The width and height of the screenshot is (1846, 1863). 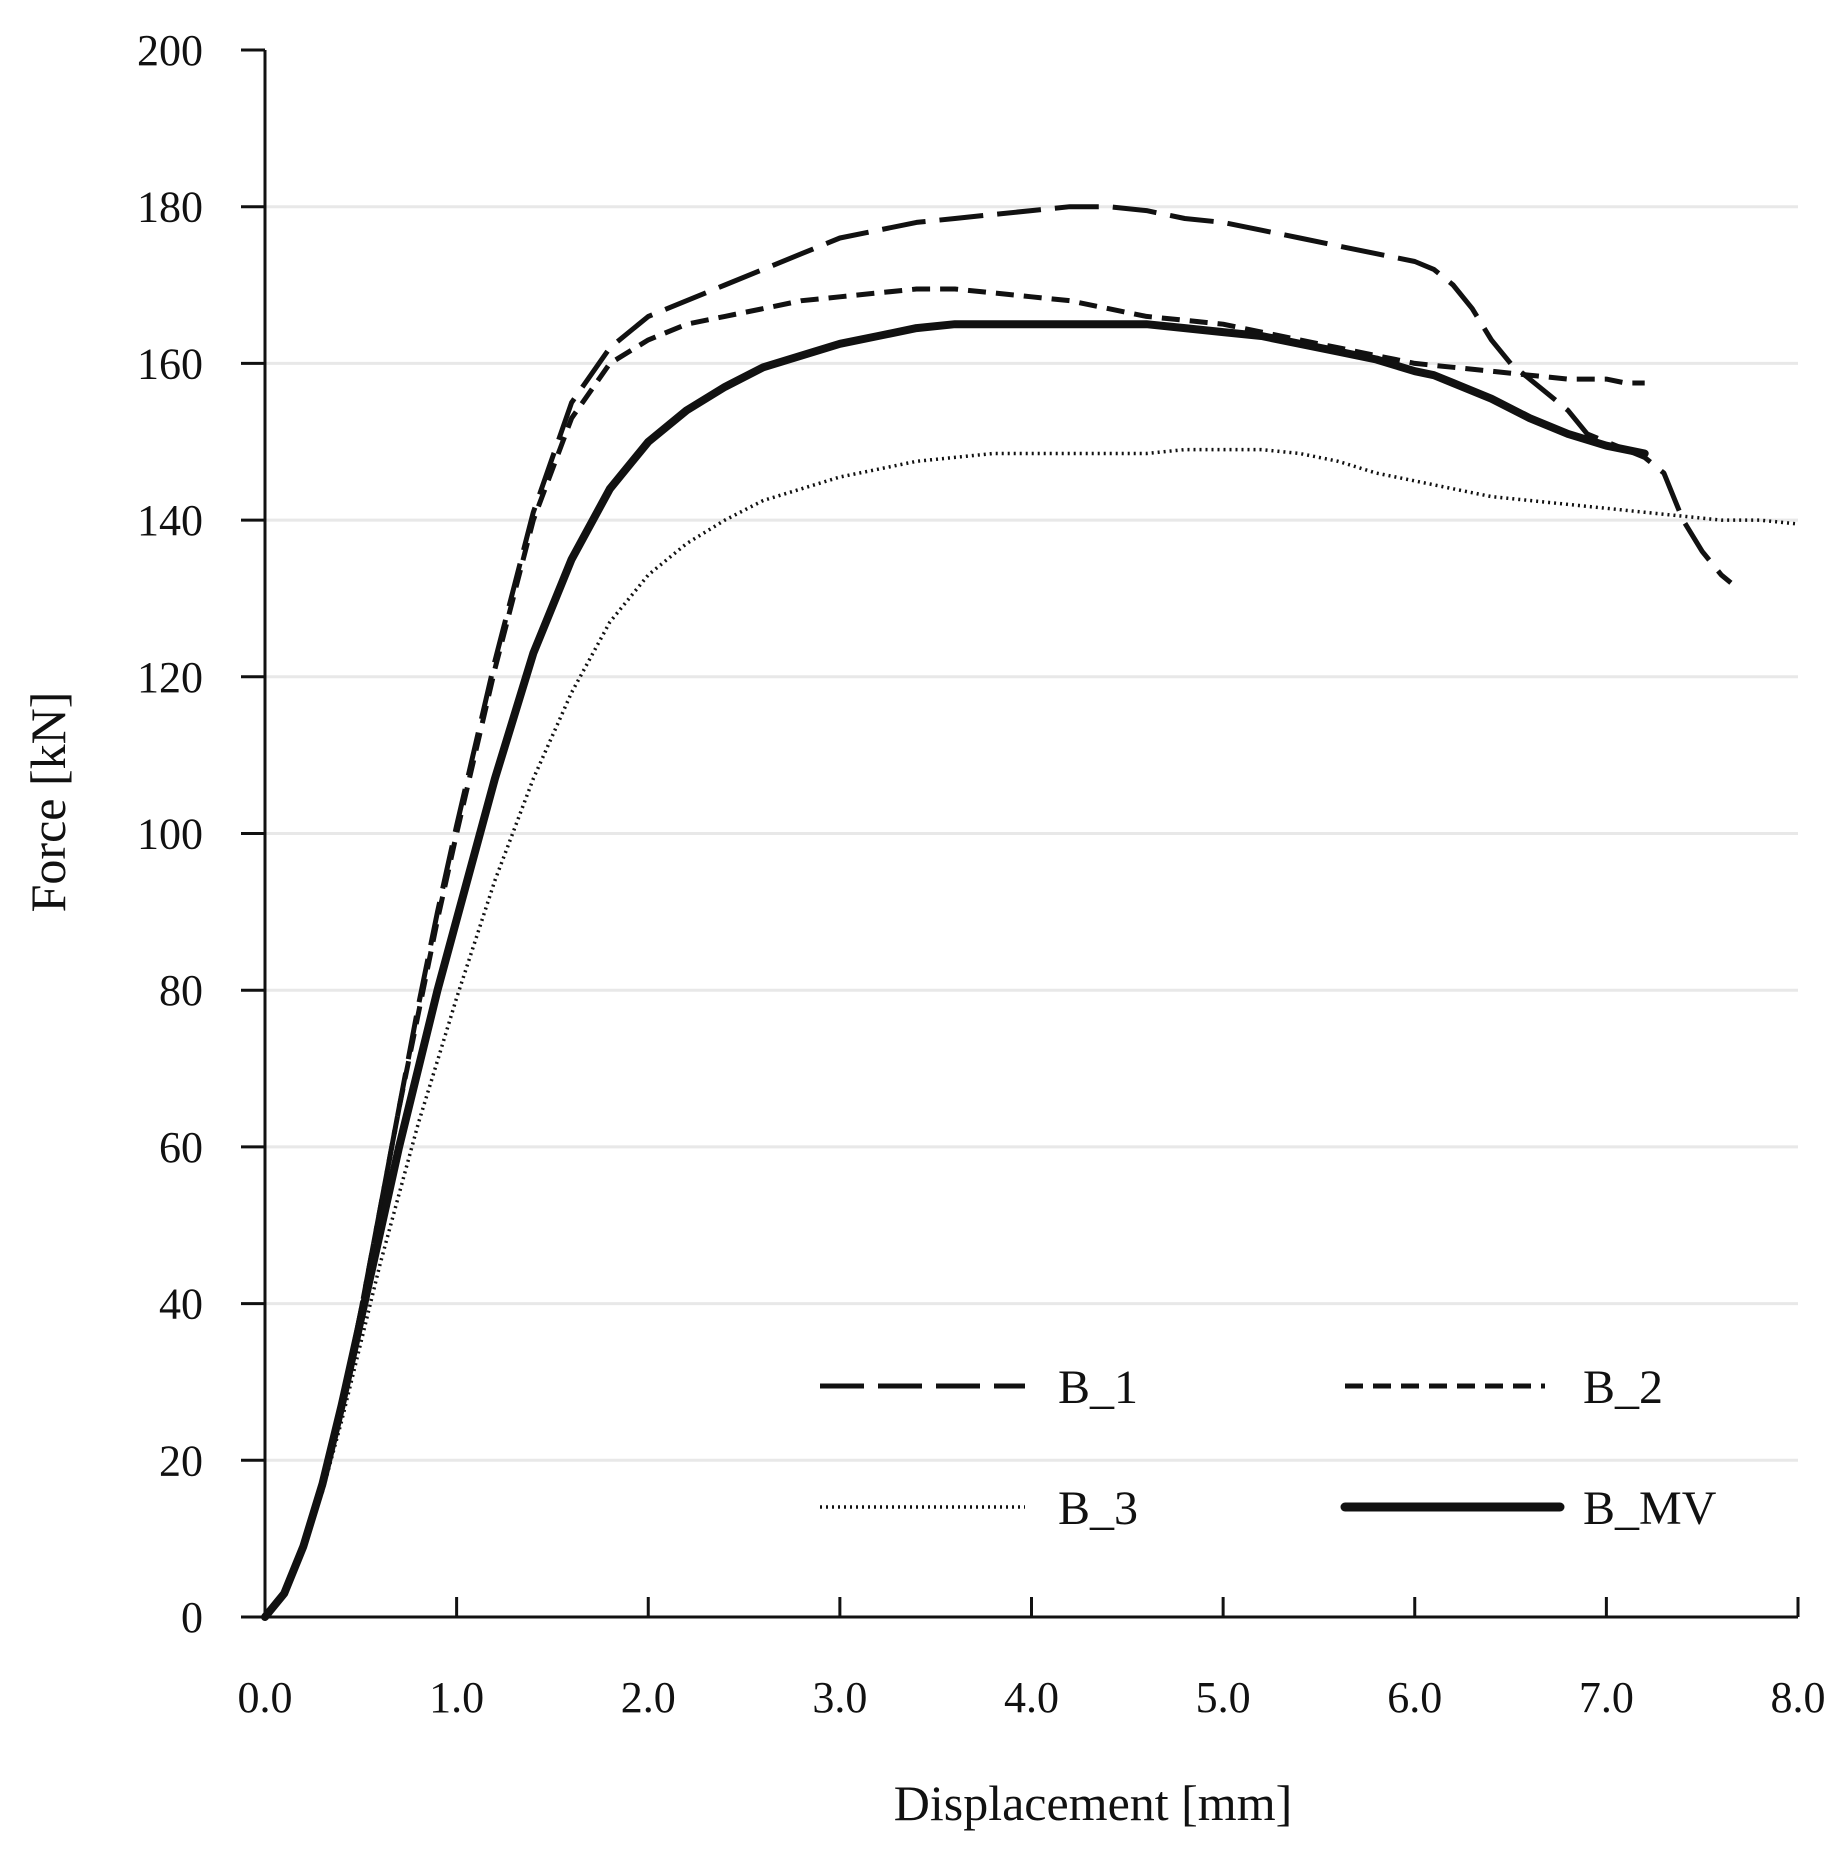 I want to click on x-tick-label-6: 6.0, so click(x=1414, y=1697).